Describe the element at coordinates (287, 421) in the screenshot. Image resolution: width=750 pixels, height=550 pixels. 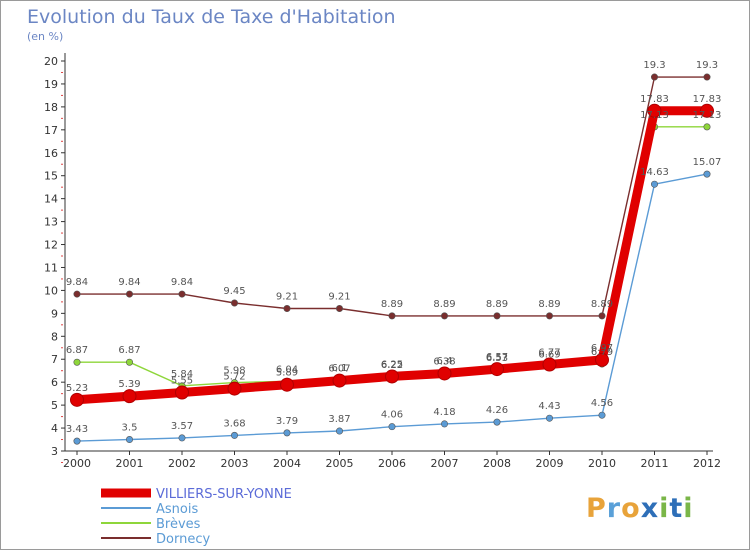
I see `data-label: 3.79` at that location.